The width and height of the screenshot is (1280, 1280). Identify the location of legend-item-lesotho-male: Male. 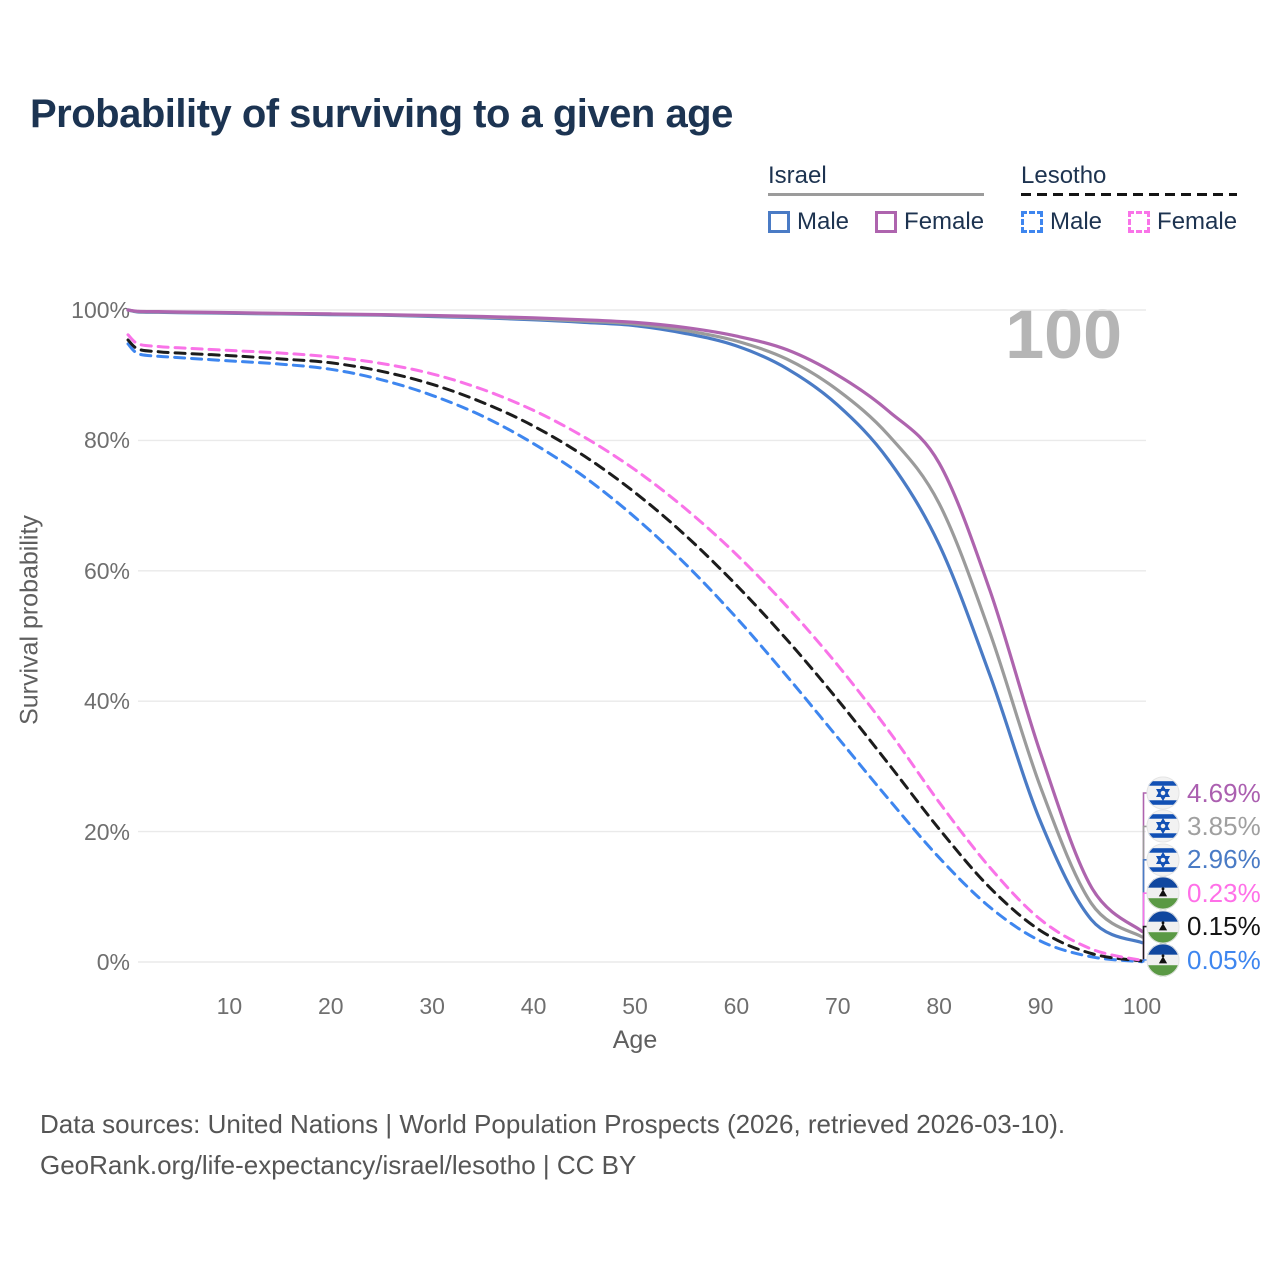
(1061, 222).